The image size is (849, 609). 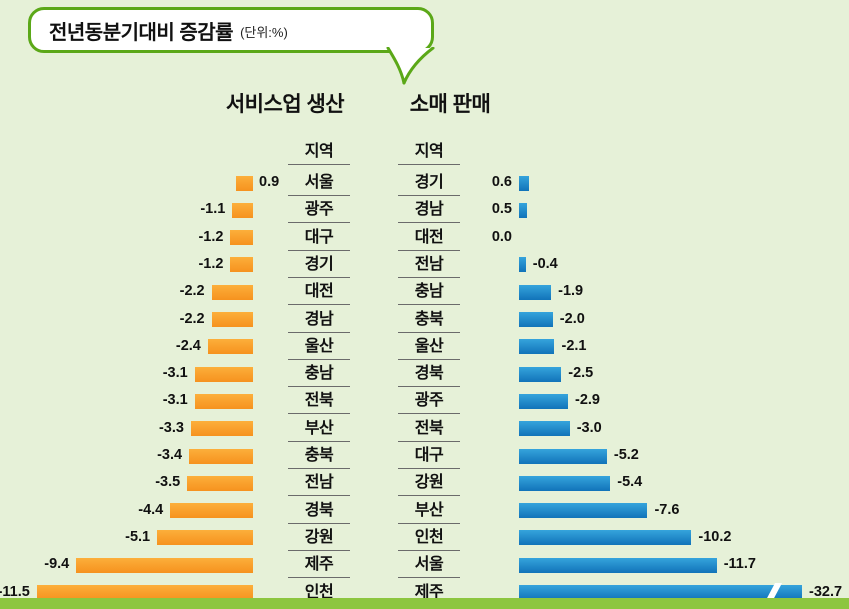 I want to click on value-label: -32.7, so click(x=826, y=591).